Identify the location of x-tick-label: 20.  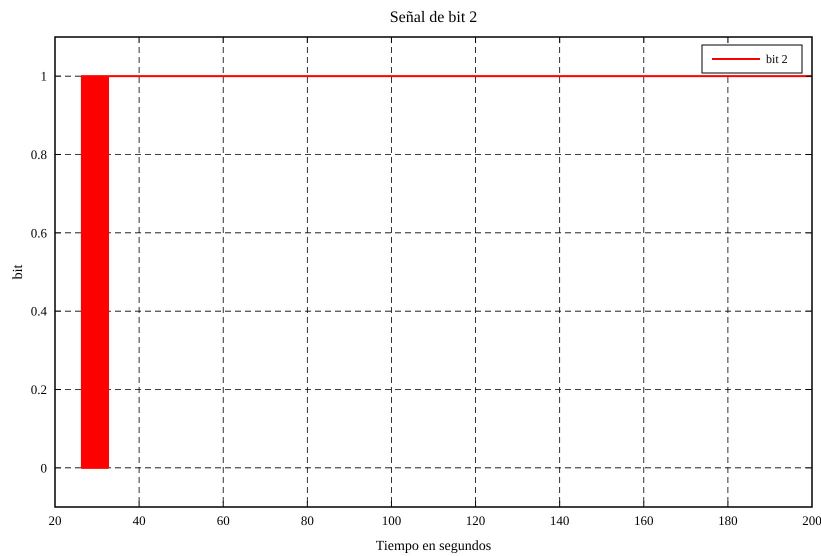
(55, 520).